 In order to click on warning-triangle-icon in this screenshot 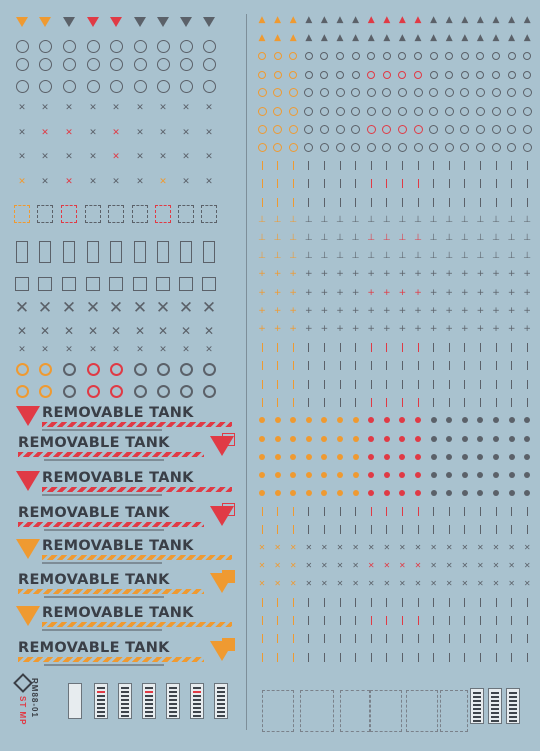, I will do `click(45, 22)`.